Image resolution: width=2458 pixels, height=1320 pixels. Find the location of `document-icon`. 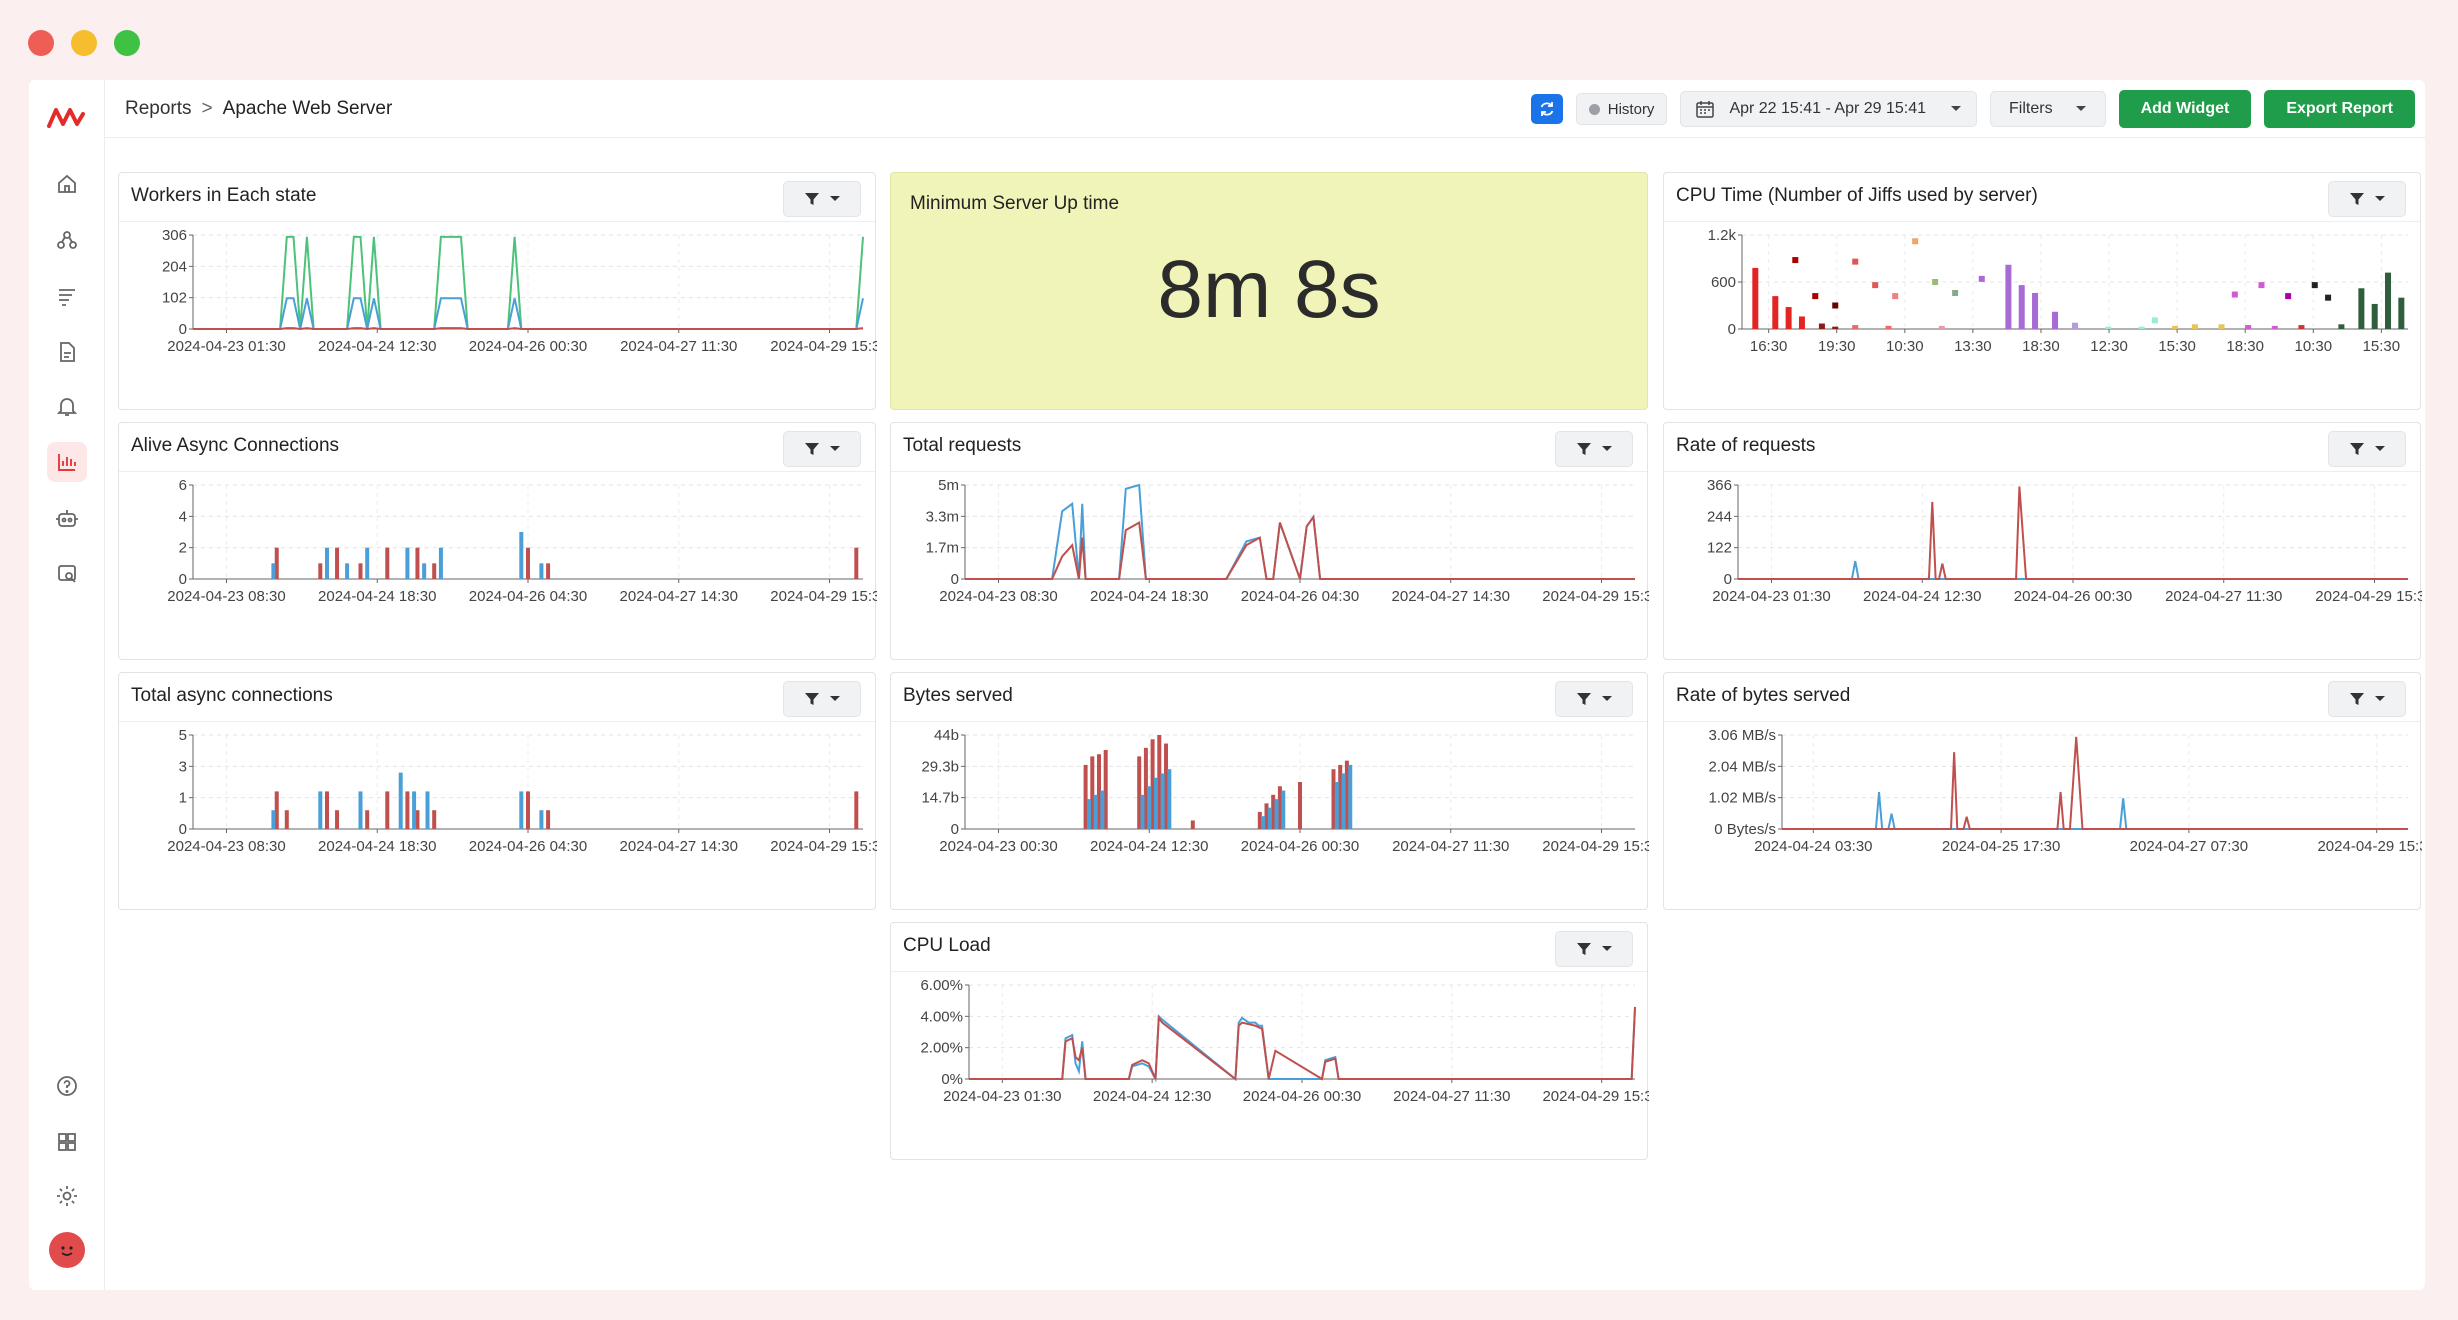

document-icon is located at coordinates (67, 352).